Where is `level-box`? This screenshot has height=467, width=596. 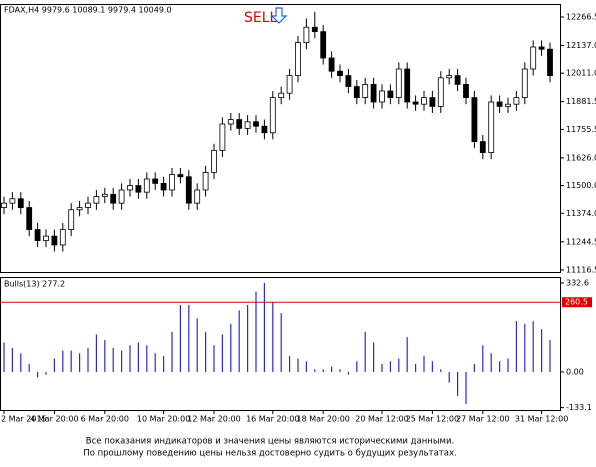
level-box is located at coordinates (577, 302).